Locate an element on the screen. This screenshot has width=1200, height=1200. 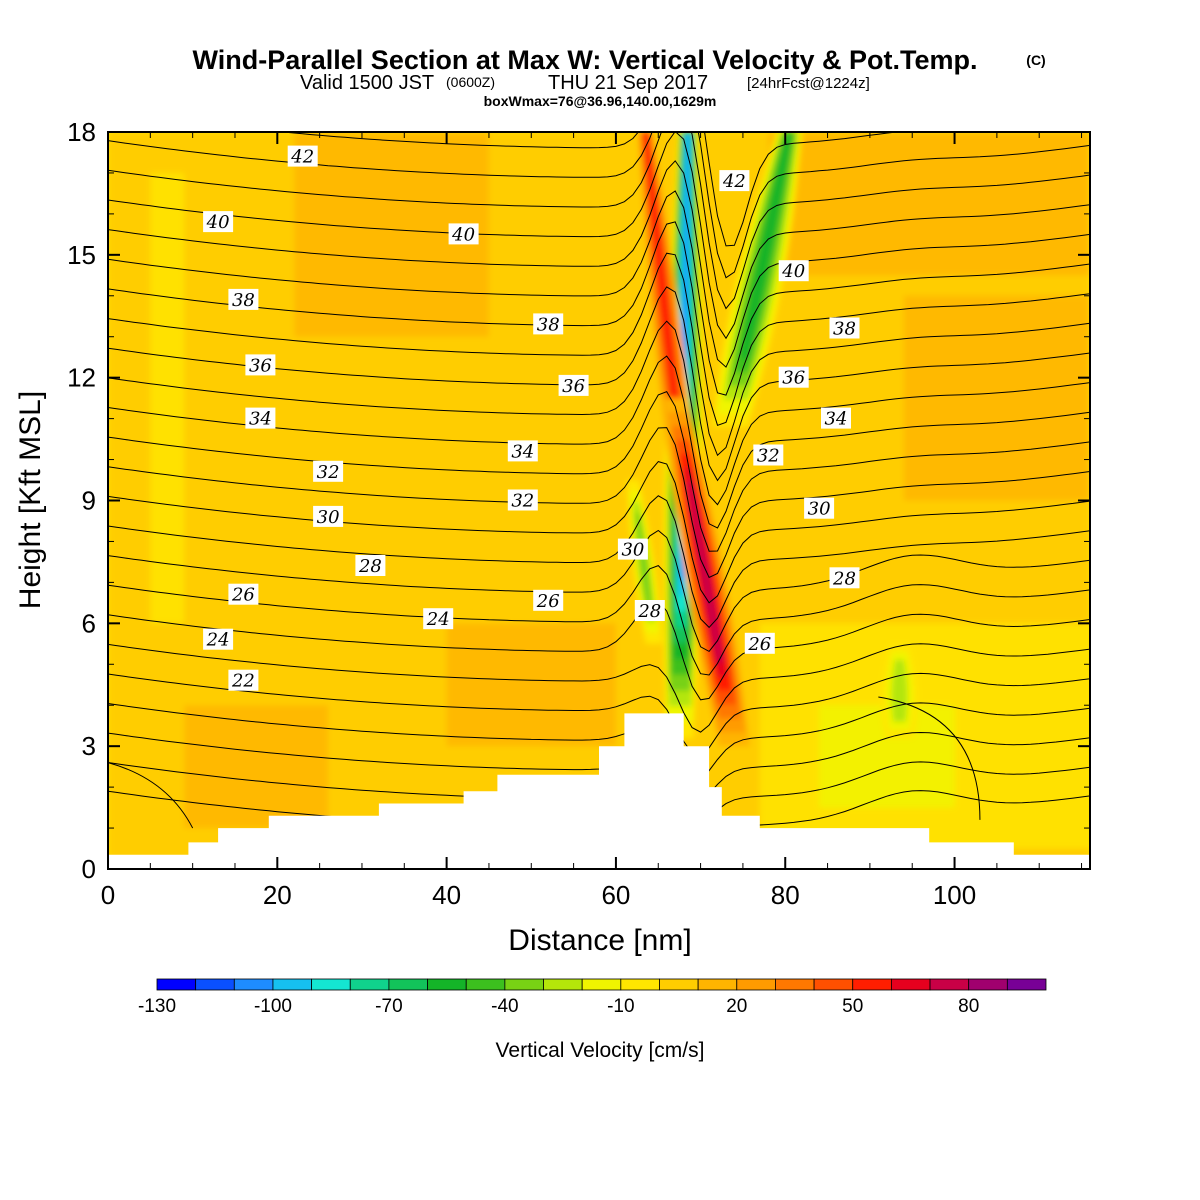
colorbar-label: Vertical Velocity [cm/s] is located at coordinates (600, 1050).